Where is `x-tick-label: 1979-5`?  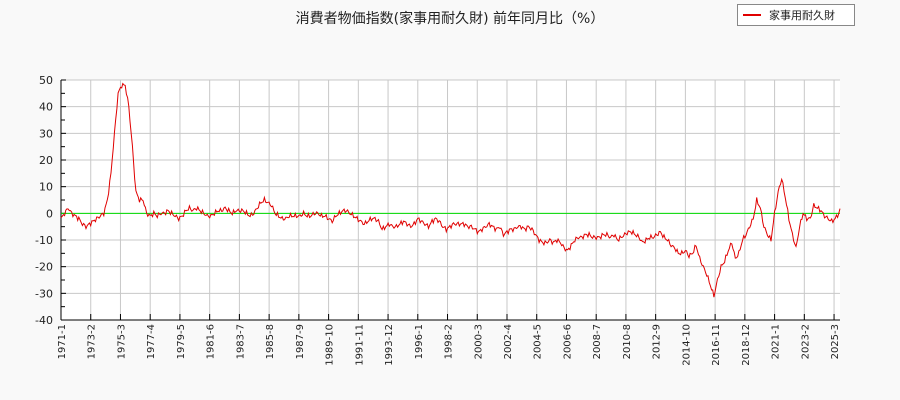
x-tick-label: 1979-5 is located at coordinates (181, 341).